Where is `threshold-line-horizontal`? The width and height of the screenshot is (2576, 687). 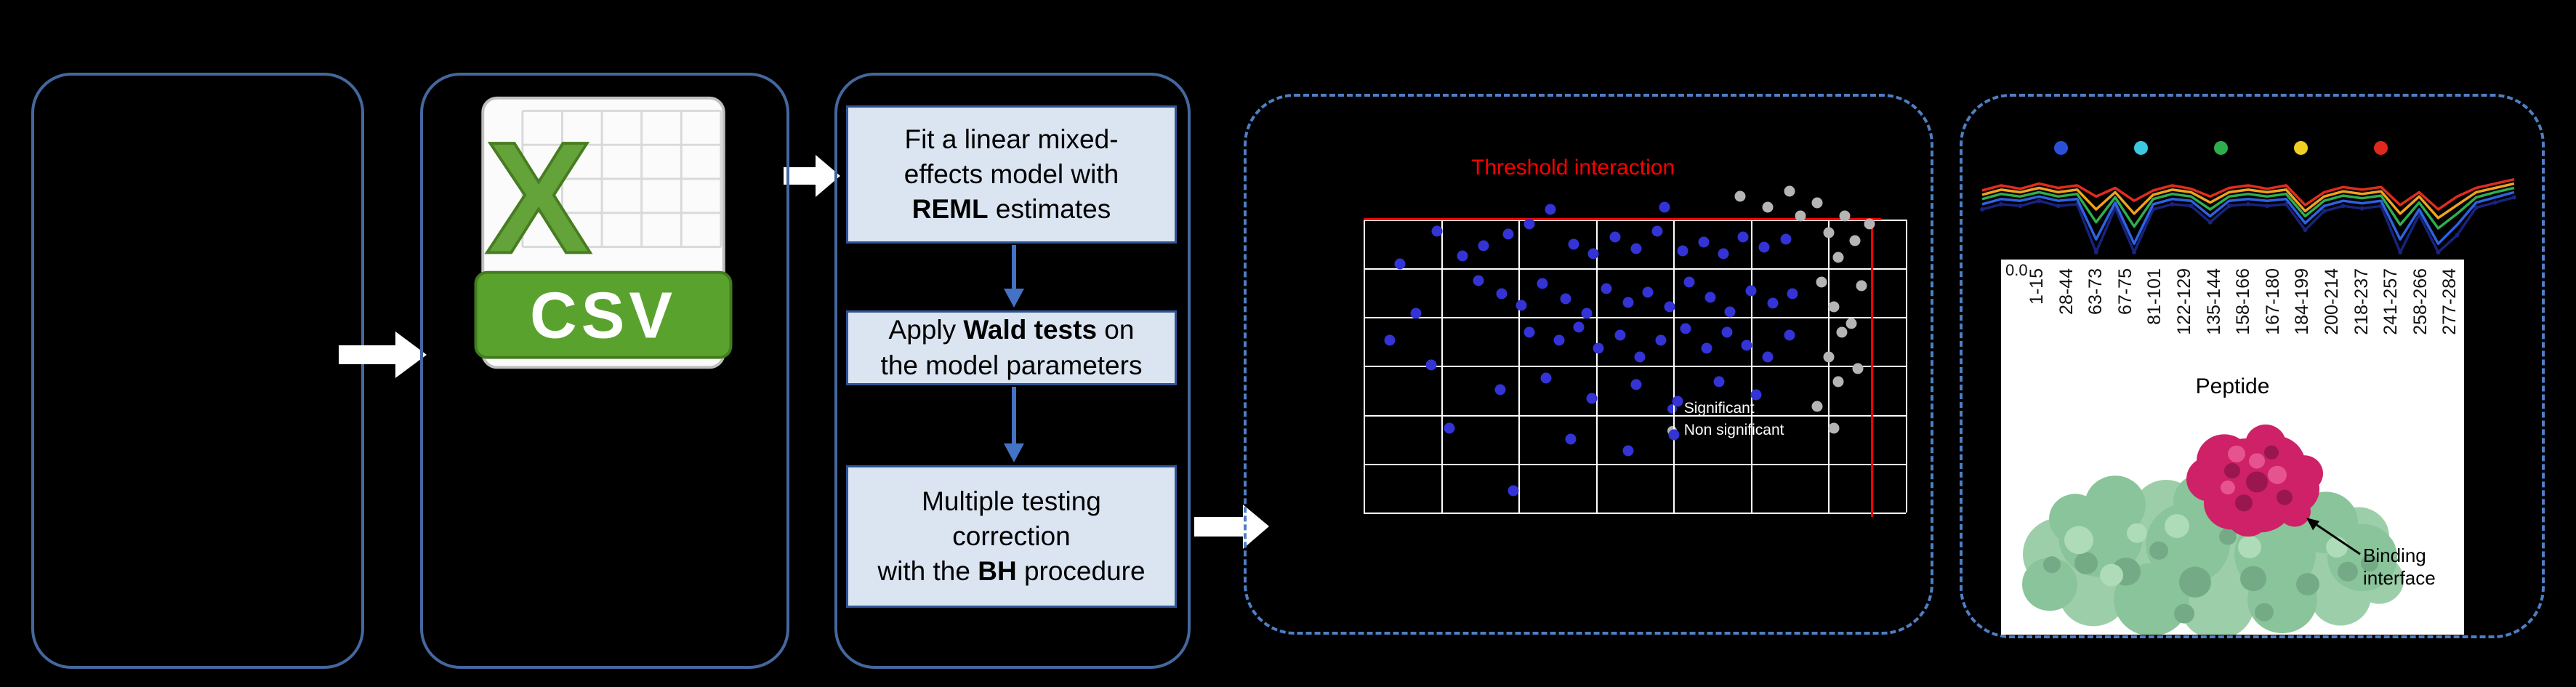 threshold-line-horizontal is located at coordinates (1623, 219).